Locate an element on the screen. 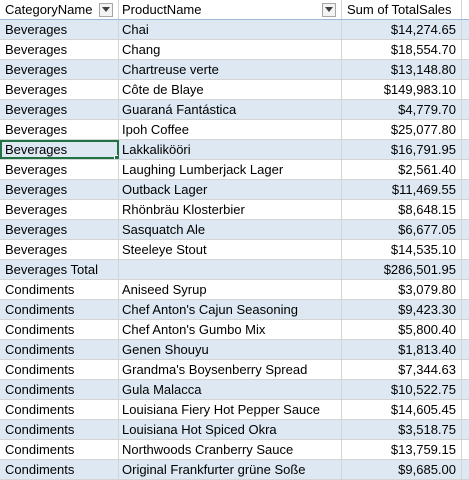 This screenshot has width=469, height=480. table-row: Beverages Lakkalikööri $16,791.95 is located at coordinates (234, 150).